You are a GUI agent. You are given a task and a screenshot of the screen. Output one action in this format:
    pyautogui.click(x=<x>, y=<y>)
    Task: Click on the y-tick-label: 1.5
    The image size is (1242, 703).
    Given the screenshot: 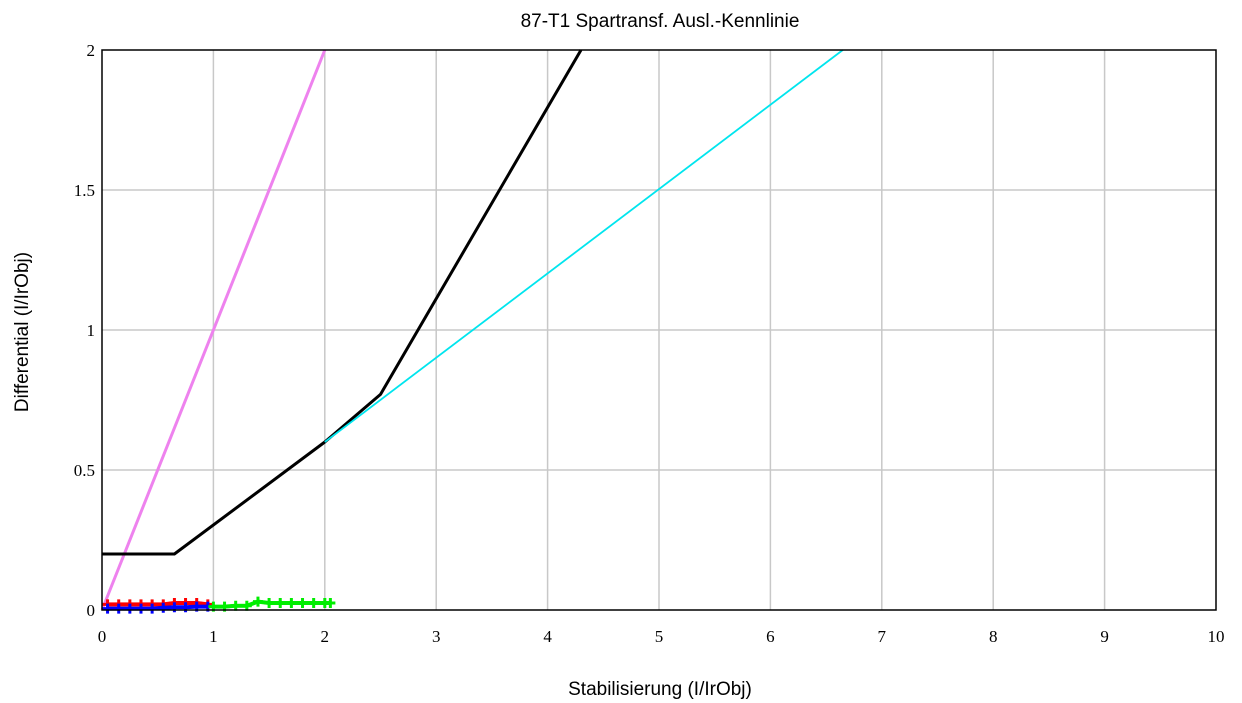 What is the action you would take?
    pyautogui.click(x=84, y=190)
    